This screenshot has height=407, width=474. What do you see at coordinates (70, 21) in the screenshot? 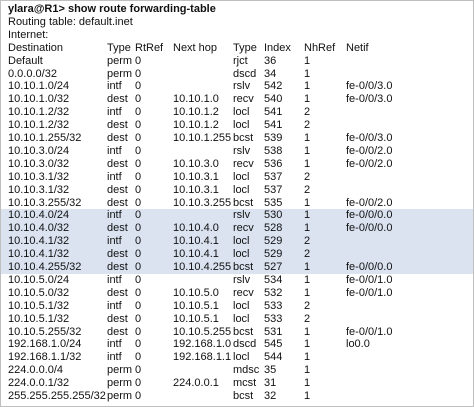
I see `output-line: Routing table: default.inet` at bounding box center [70, 21].